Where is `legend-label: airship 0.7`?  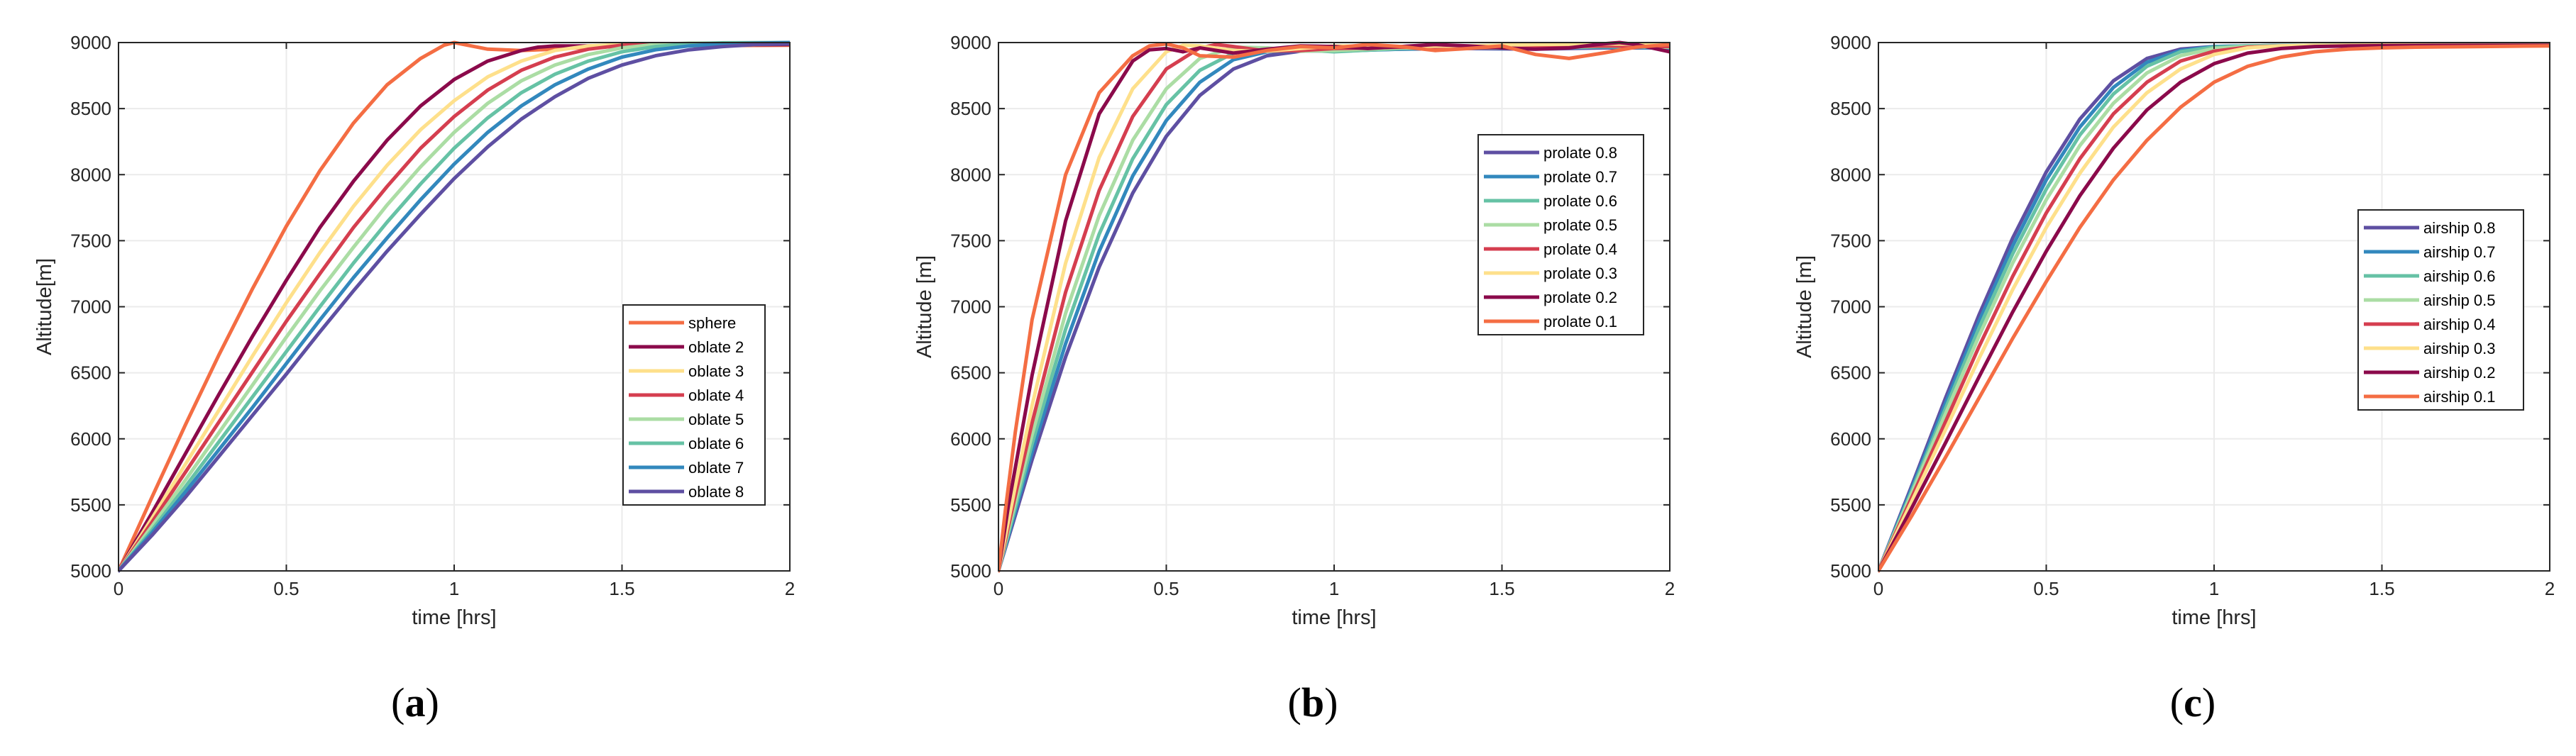
legend-label: airship 0.7 is located at coordinates (2459, 252).